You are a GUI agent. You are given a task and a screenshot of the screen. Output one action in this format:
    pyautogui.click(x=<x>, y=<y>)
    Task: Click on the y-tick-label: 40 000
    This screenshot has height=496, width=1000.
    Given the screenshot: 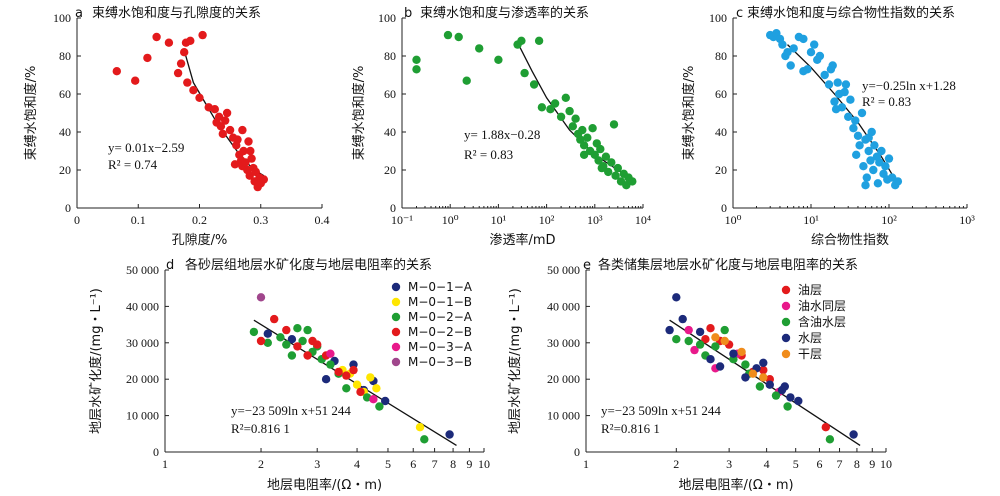 What is the action you would take?
    pyautogui.click(x=563, y=306)
    